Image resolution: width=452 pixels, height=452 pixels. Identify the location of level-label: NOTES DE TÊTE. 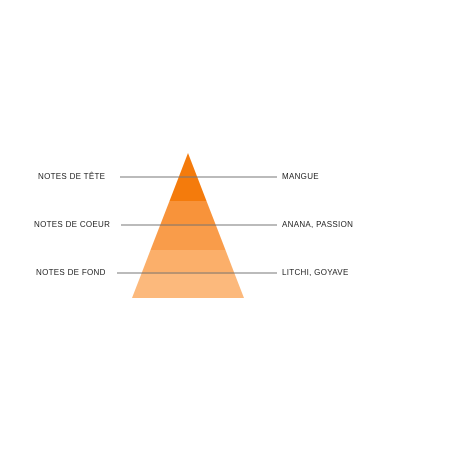
(71, 176).